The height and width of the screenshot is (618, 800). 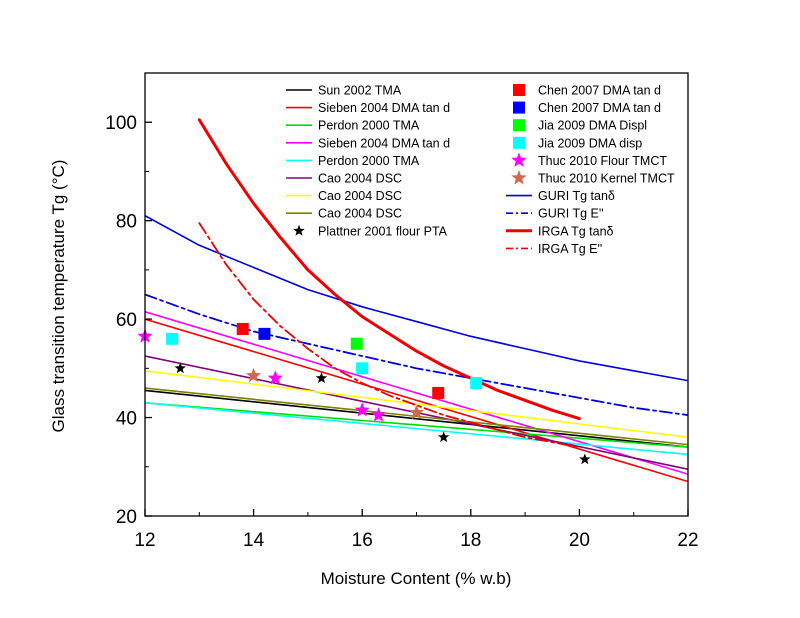 What do you see at coordinates (576, 196) in the screenshot?
I see `legend-right-label: GURI Tg tanδ` at bounding box center [576, 196].